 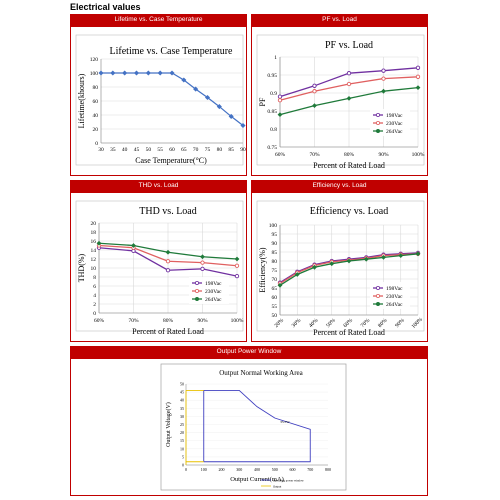 What do you see at coordinates (101, 150) in the screenshot?
I see `x-tick-label: 30` at bounding box center [101, 150].